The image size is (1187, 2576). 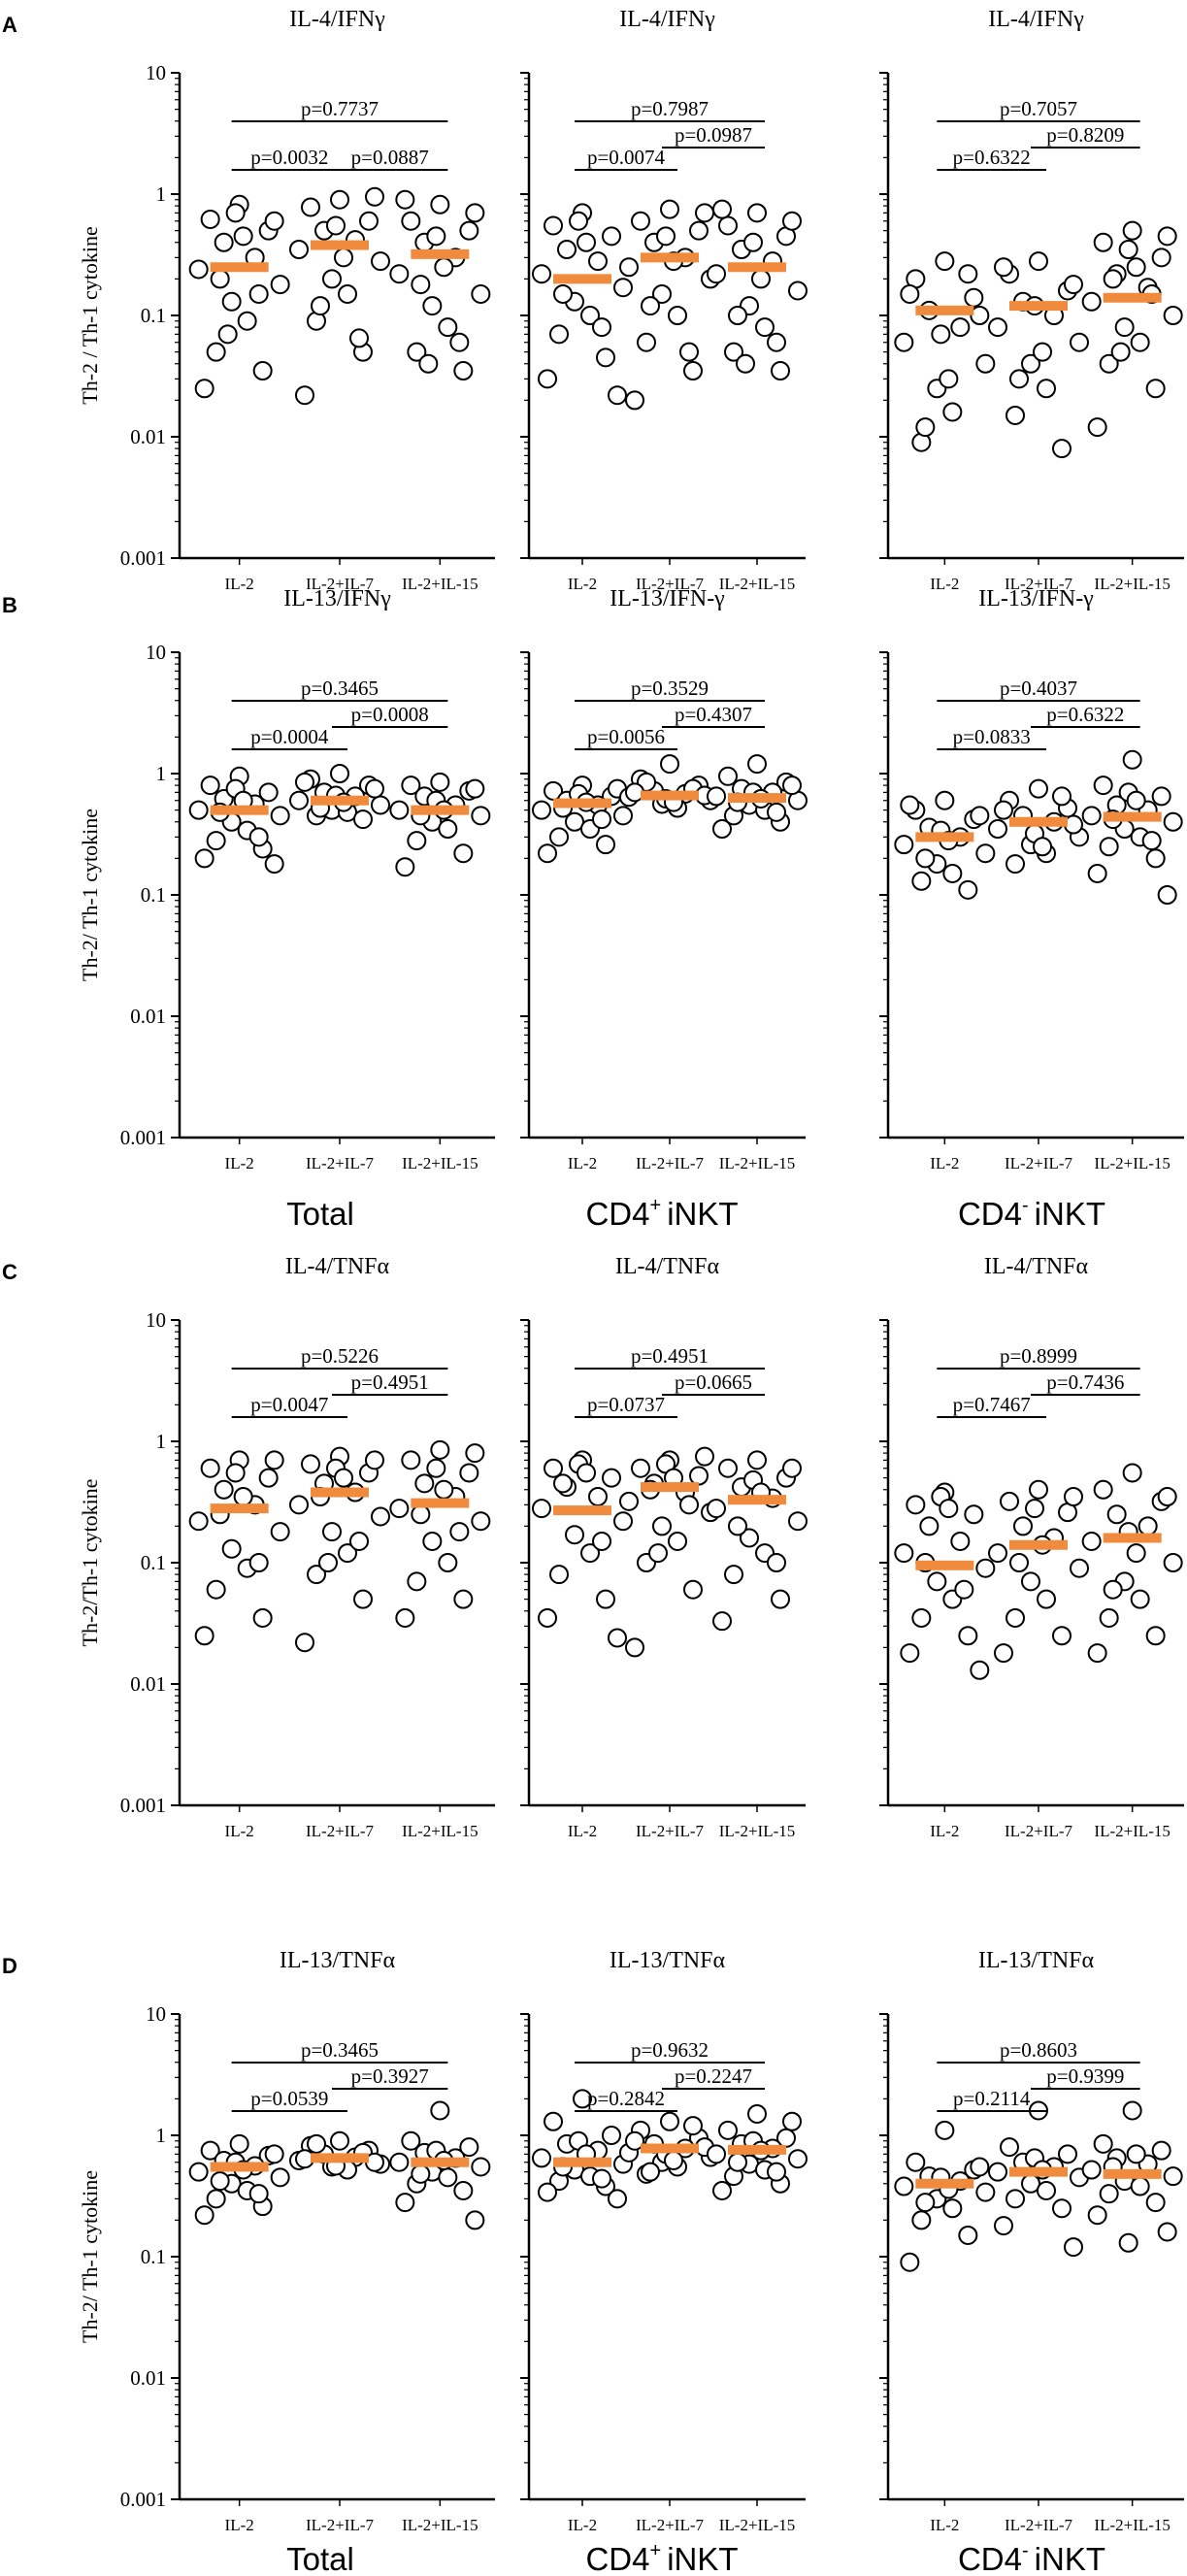 I want to click on p-value-label: p=0.4307, so click(x=713, y=714).